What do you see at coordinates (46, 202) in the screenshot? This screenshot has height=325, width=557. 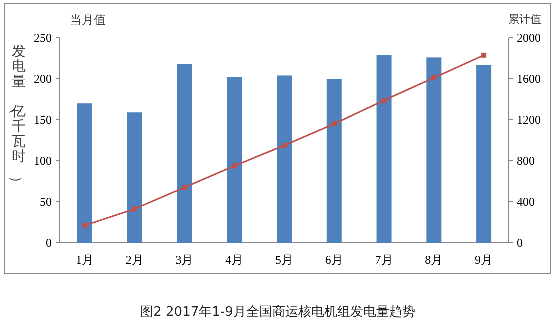 I see `y-tick-label: 50` at bounding box center [46, 202].